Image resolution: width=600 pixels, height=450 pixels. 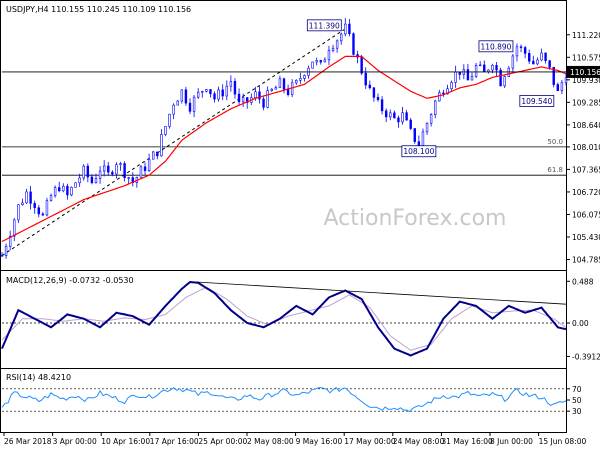 I want to click on time-tick-label: 26 Mar 2018, so click(x=28, y=441).